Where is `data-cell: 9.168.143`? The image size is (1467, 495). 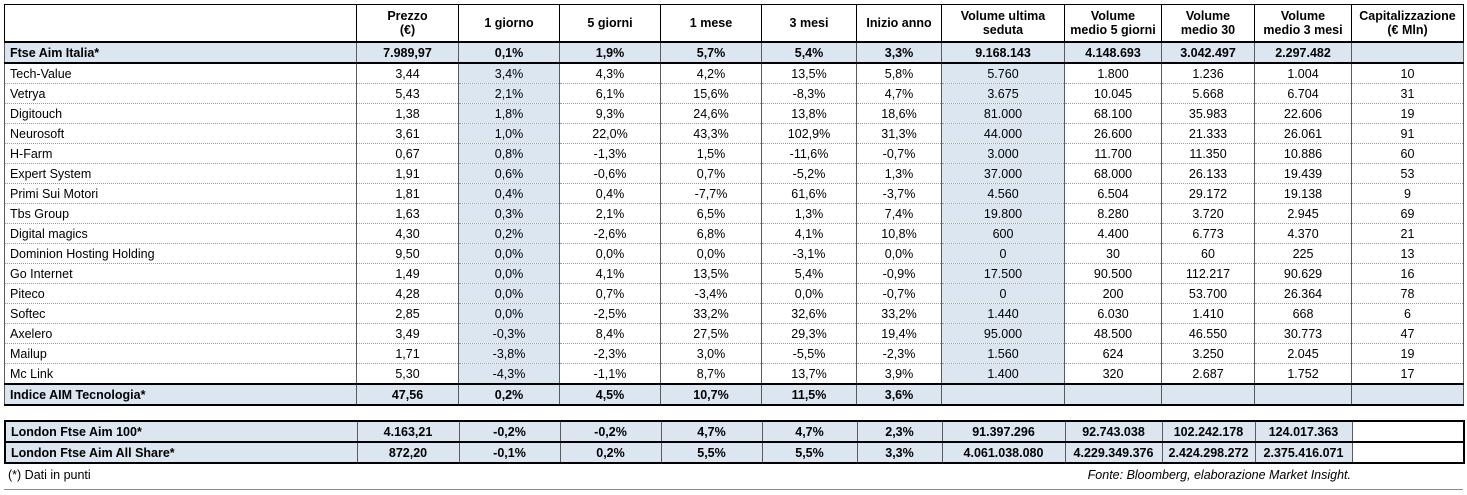 data-cell: 9.168.143 is located at coordinates (1003, 52).